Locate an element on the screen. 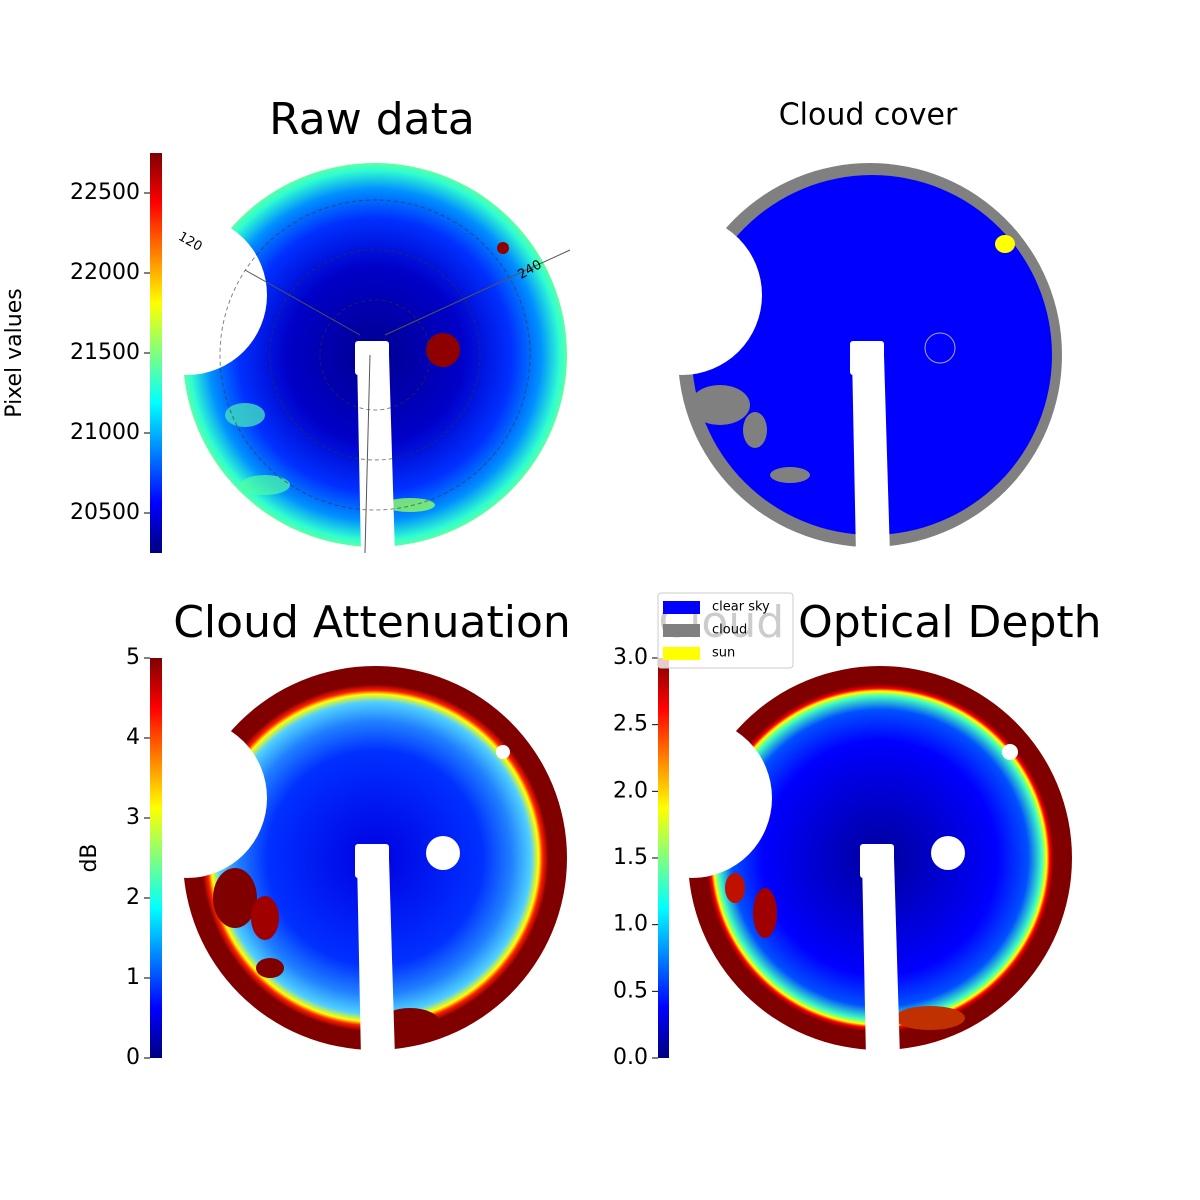  attenuation-image is located at coordinates (375, 858).